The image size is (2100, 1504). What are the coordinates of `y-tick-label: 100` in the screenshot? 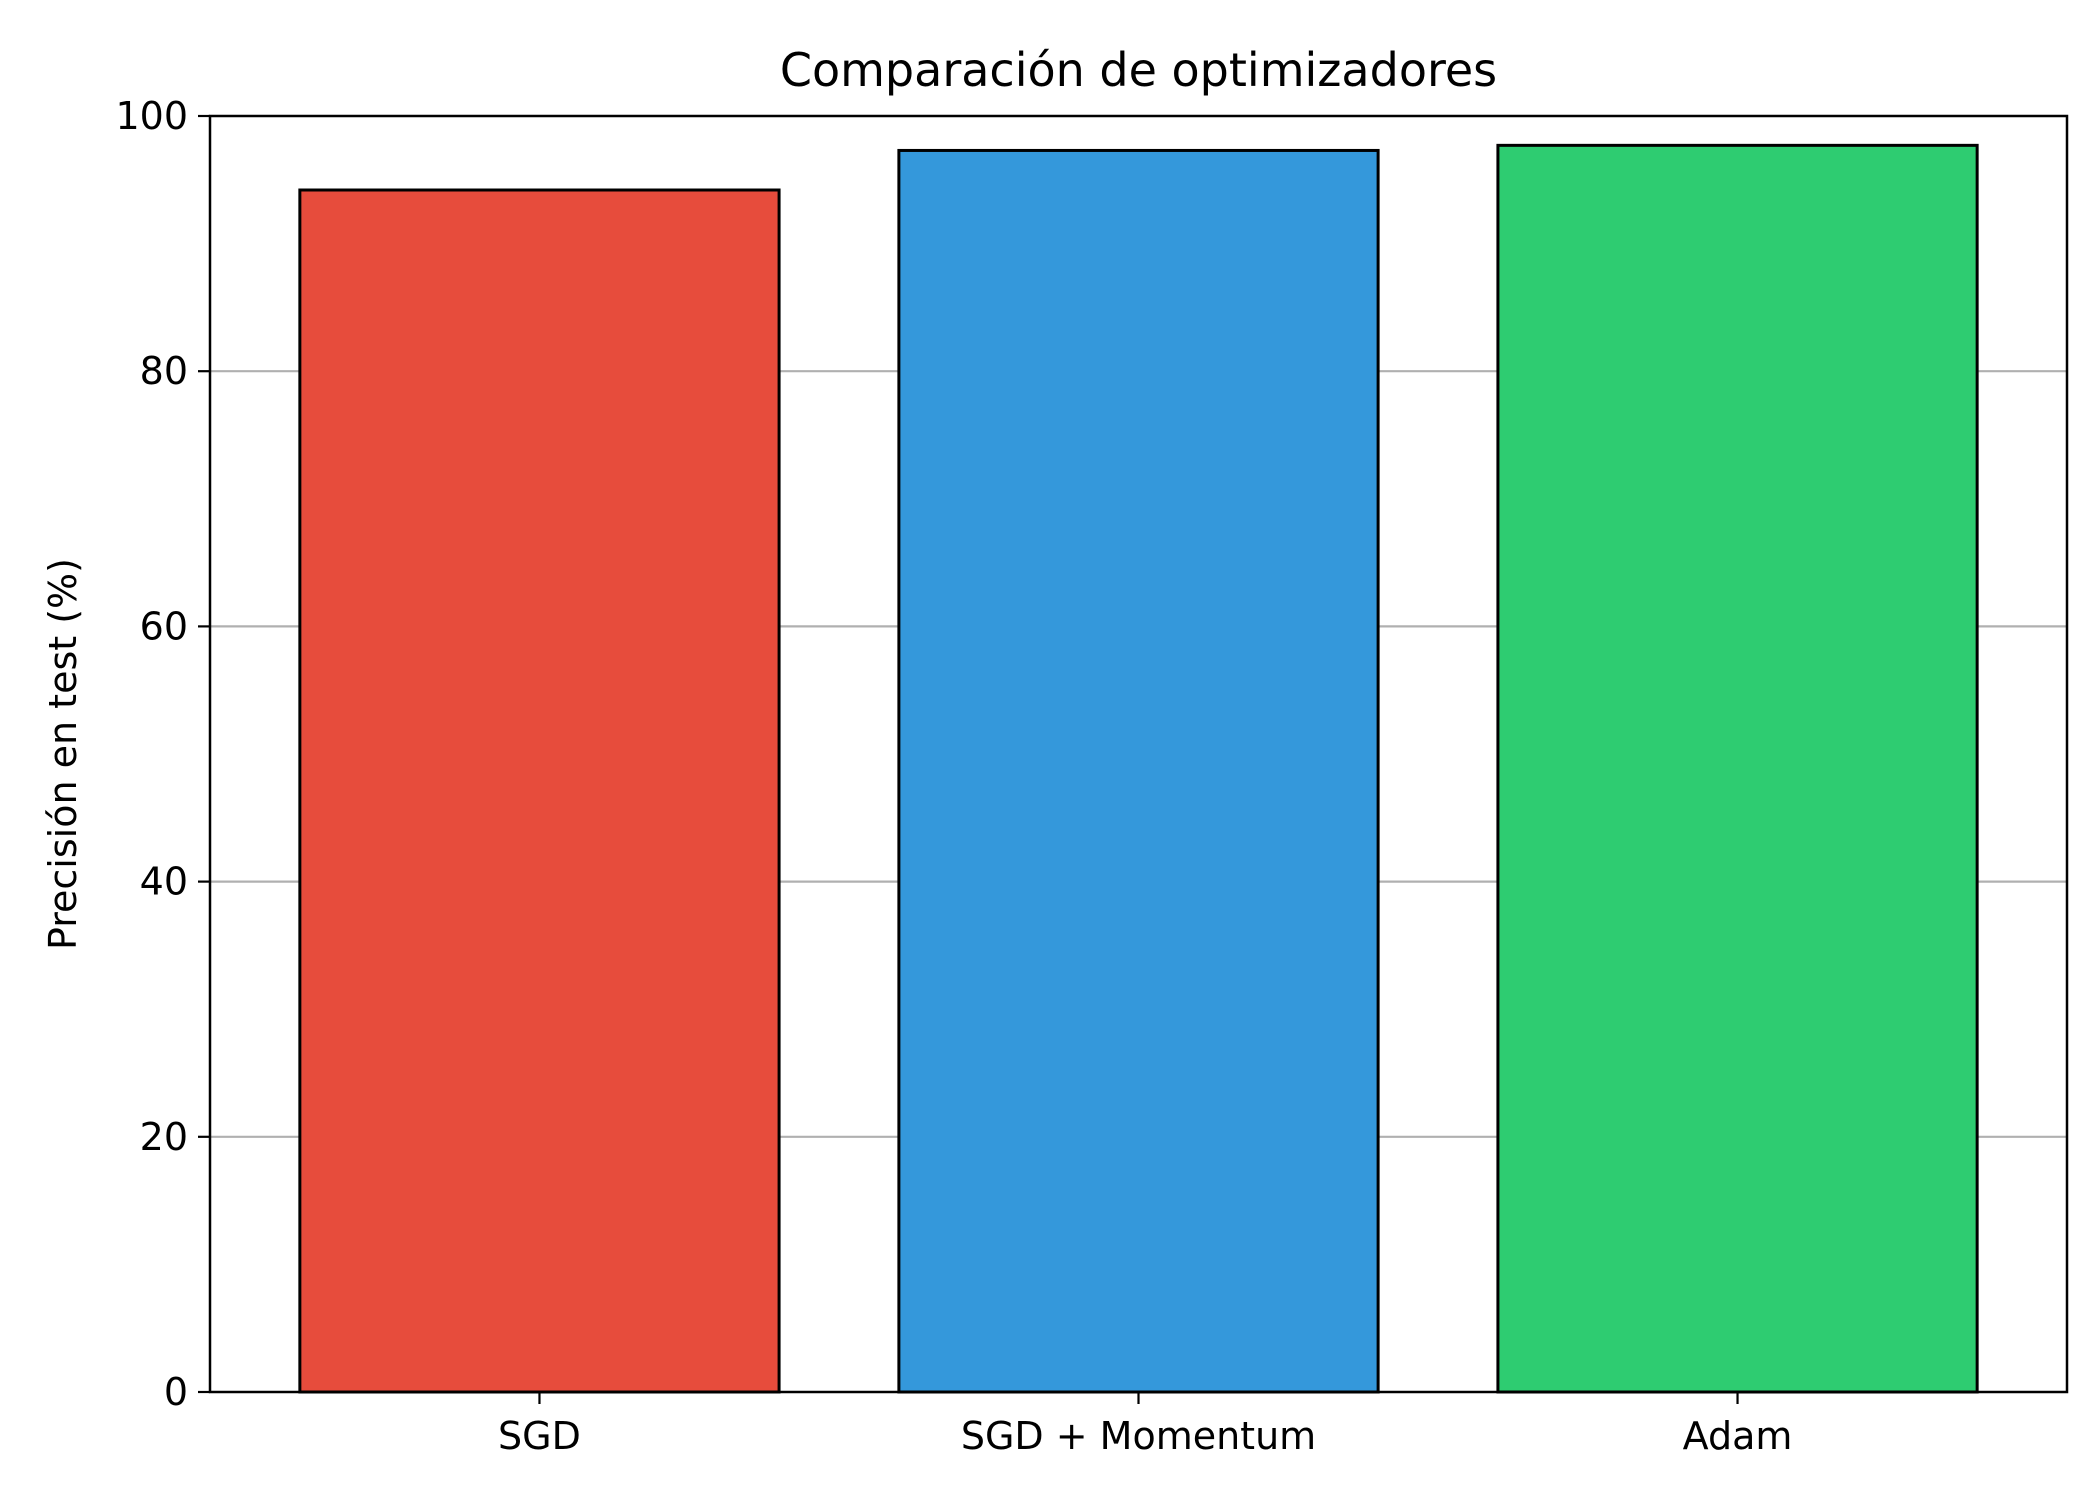 It's located at (151, 116).